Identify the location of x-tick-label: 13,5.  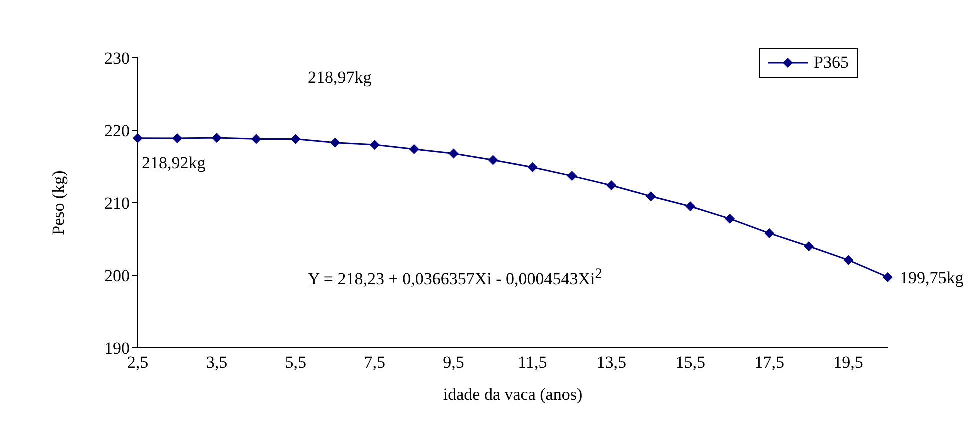
(611, 362).